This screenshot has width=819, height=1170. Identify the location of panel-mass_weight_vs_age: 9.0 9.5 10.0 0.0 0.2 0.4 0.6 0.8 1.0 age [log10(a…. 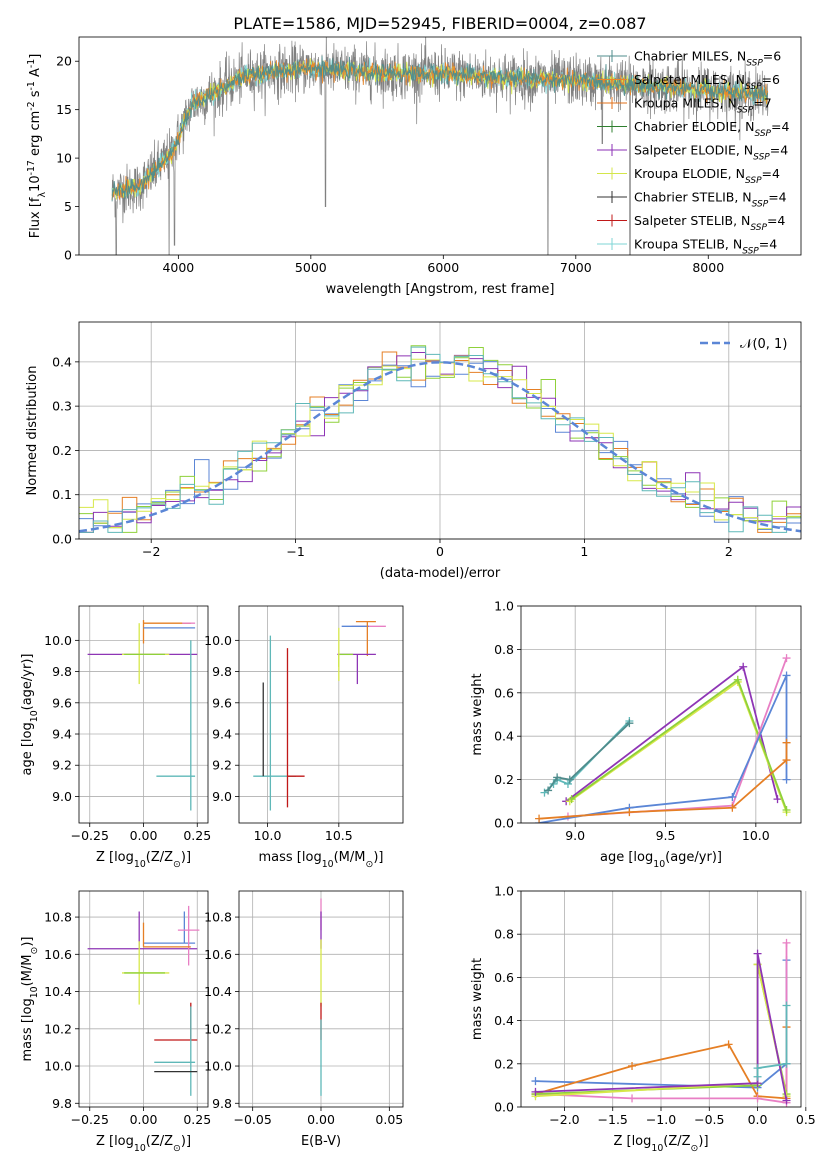
(636, 734).